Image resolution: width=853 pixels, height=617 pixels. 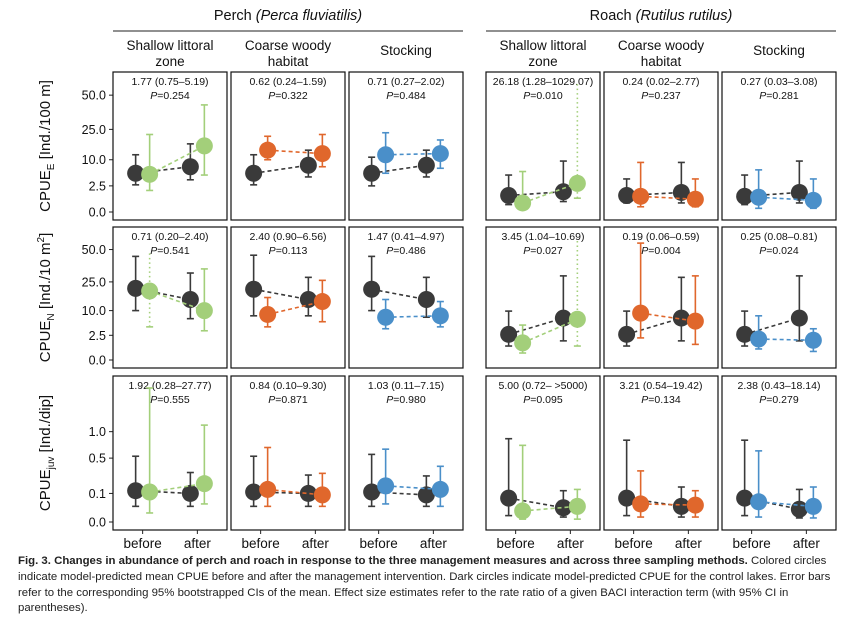 I want to click on effect-size: 3.45 (1.04–10.69), so click(x=543, y=237).